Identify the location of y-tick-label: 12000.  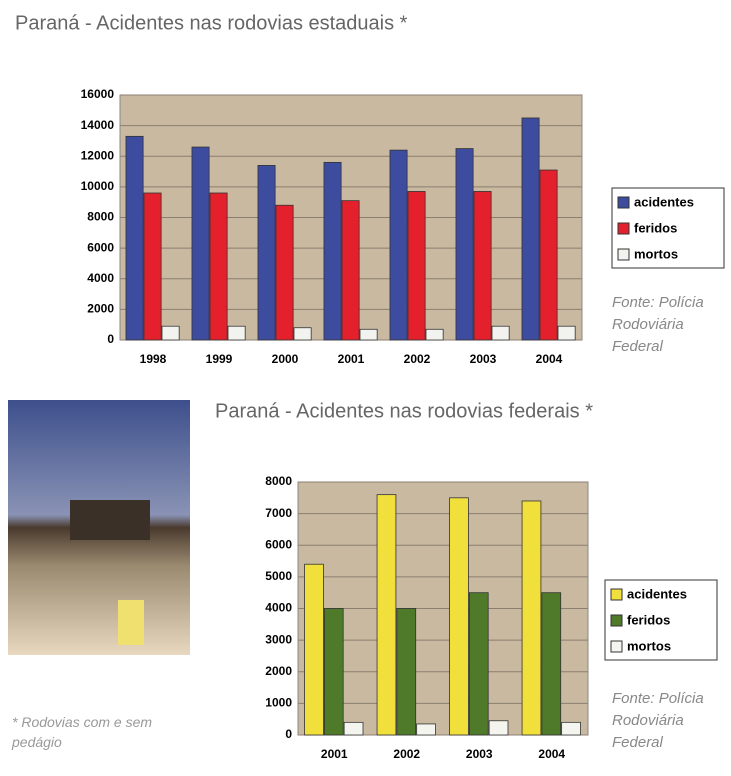
(98, 155).